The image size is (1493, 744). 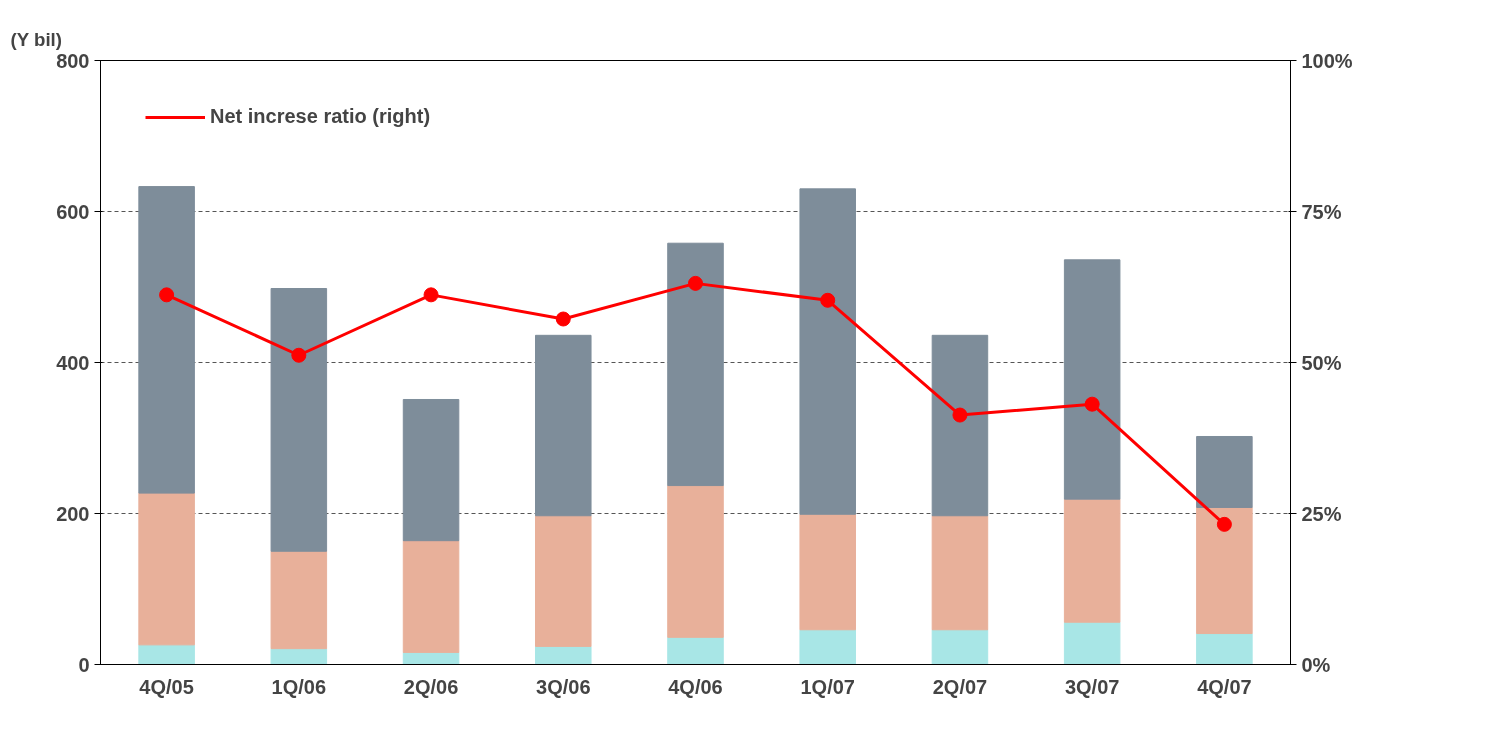 I want to click on x-tick-label: 4Q/07, so click(x=1224, y=686).